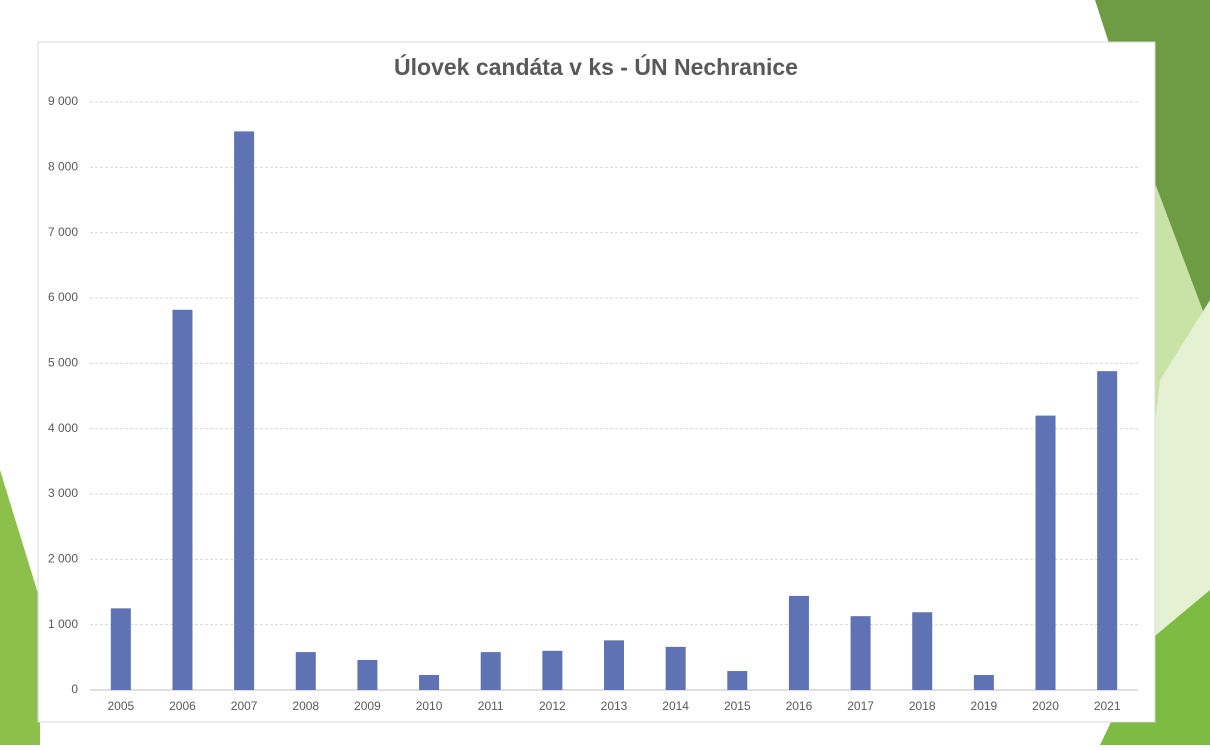 The height and width of the screenshot is (750, 1210). What do you see at coordinates (1045, 706) in the screenshot?
I see `x-tick-label: 2020` at bounding box center [1045, 706].